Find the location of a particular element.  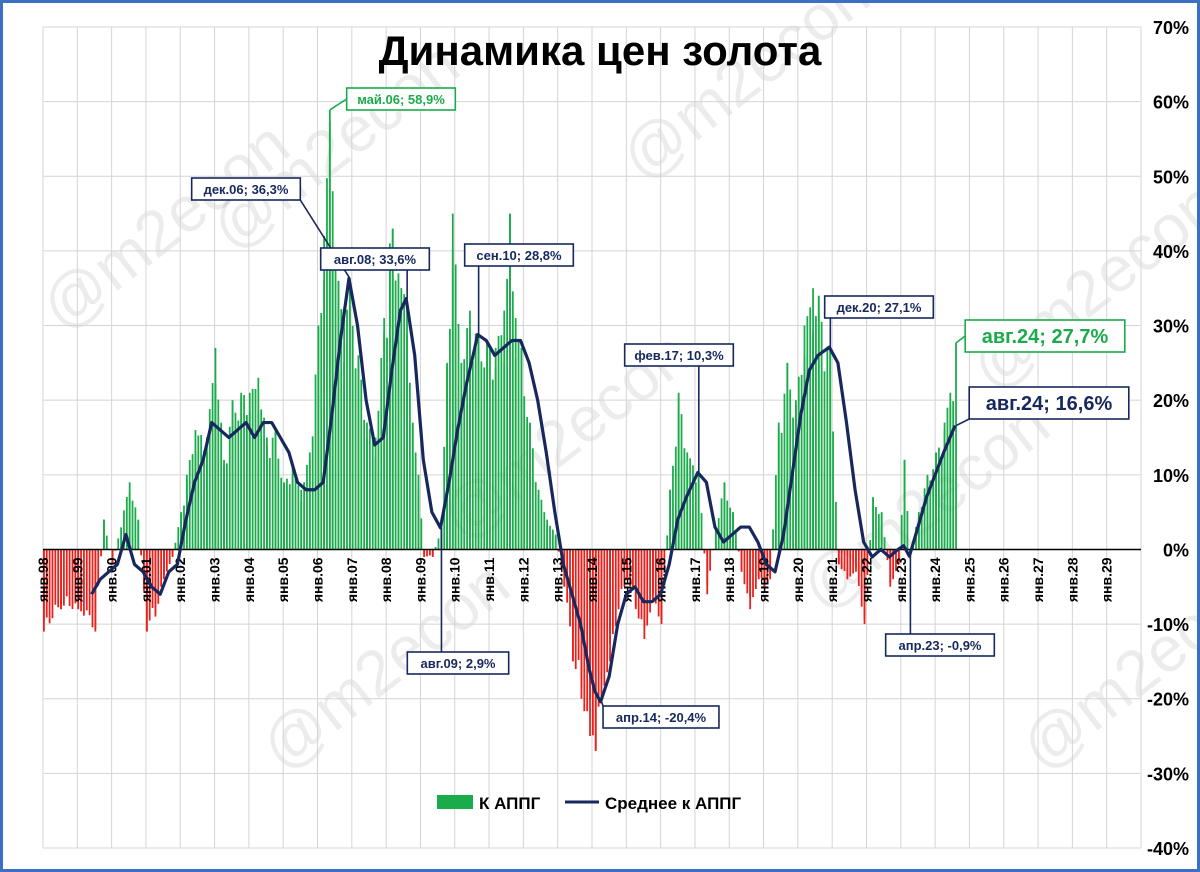

x-tick-label: янв.99 is located at coordinates (77, 579).